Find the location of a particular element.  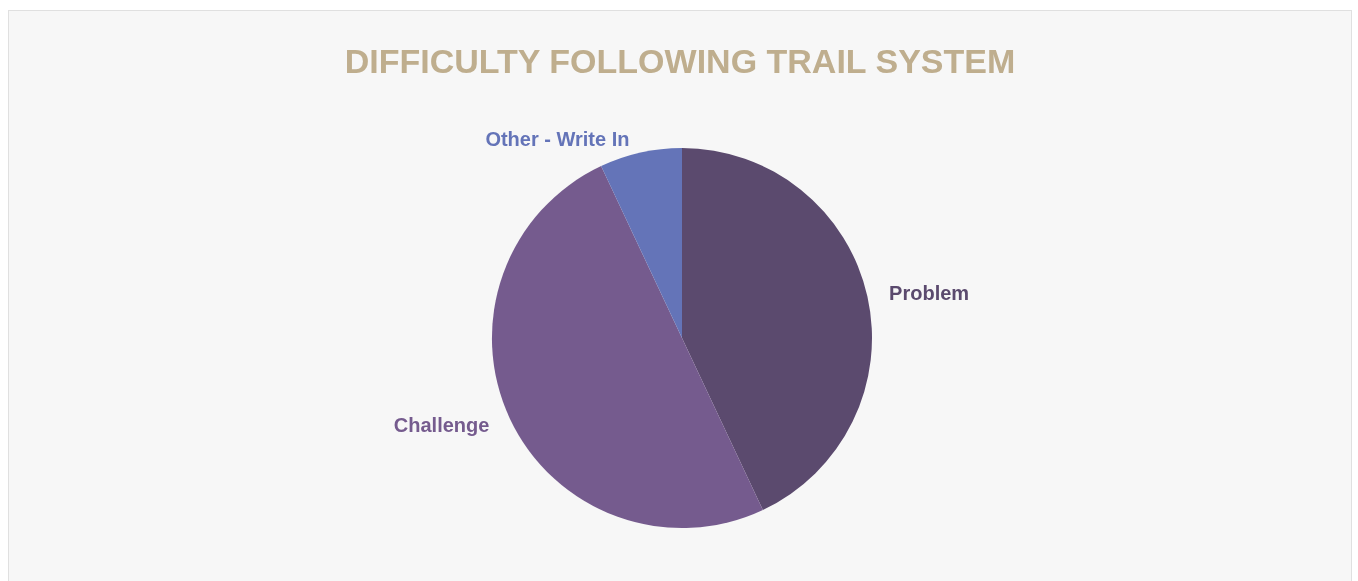

slice-label: Problem is located at coordinates (929, 293).